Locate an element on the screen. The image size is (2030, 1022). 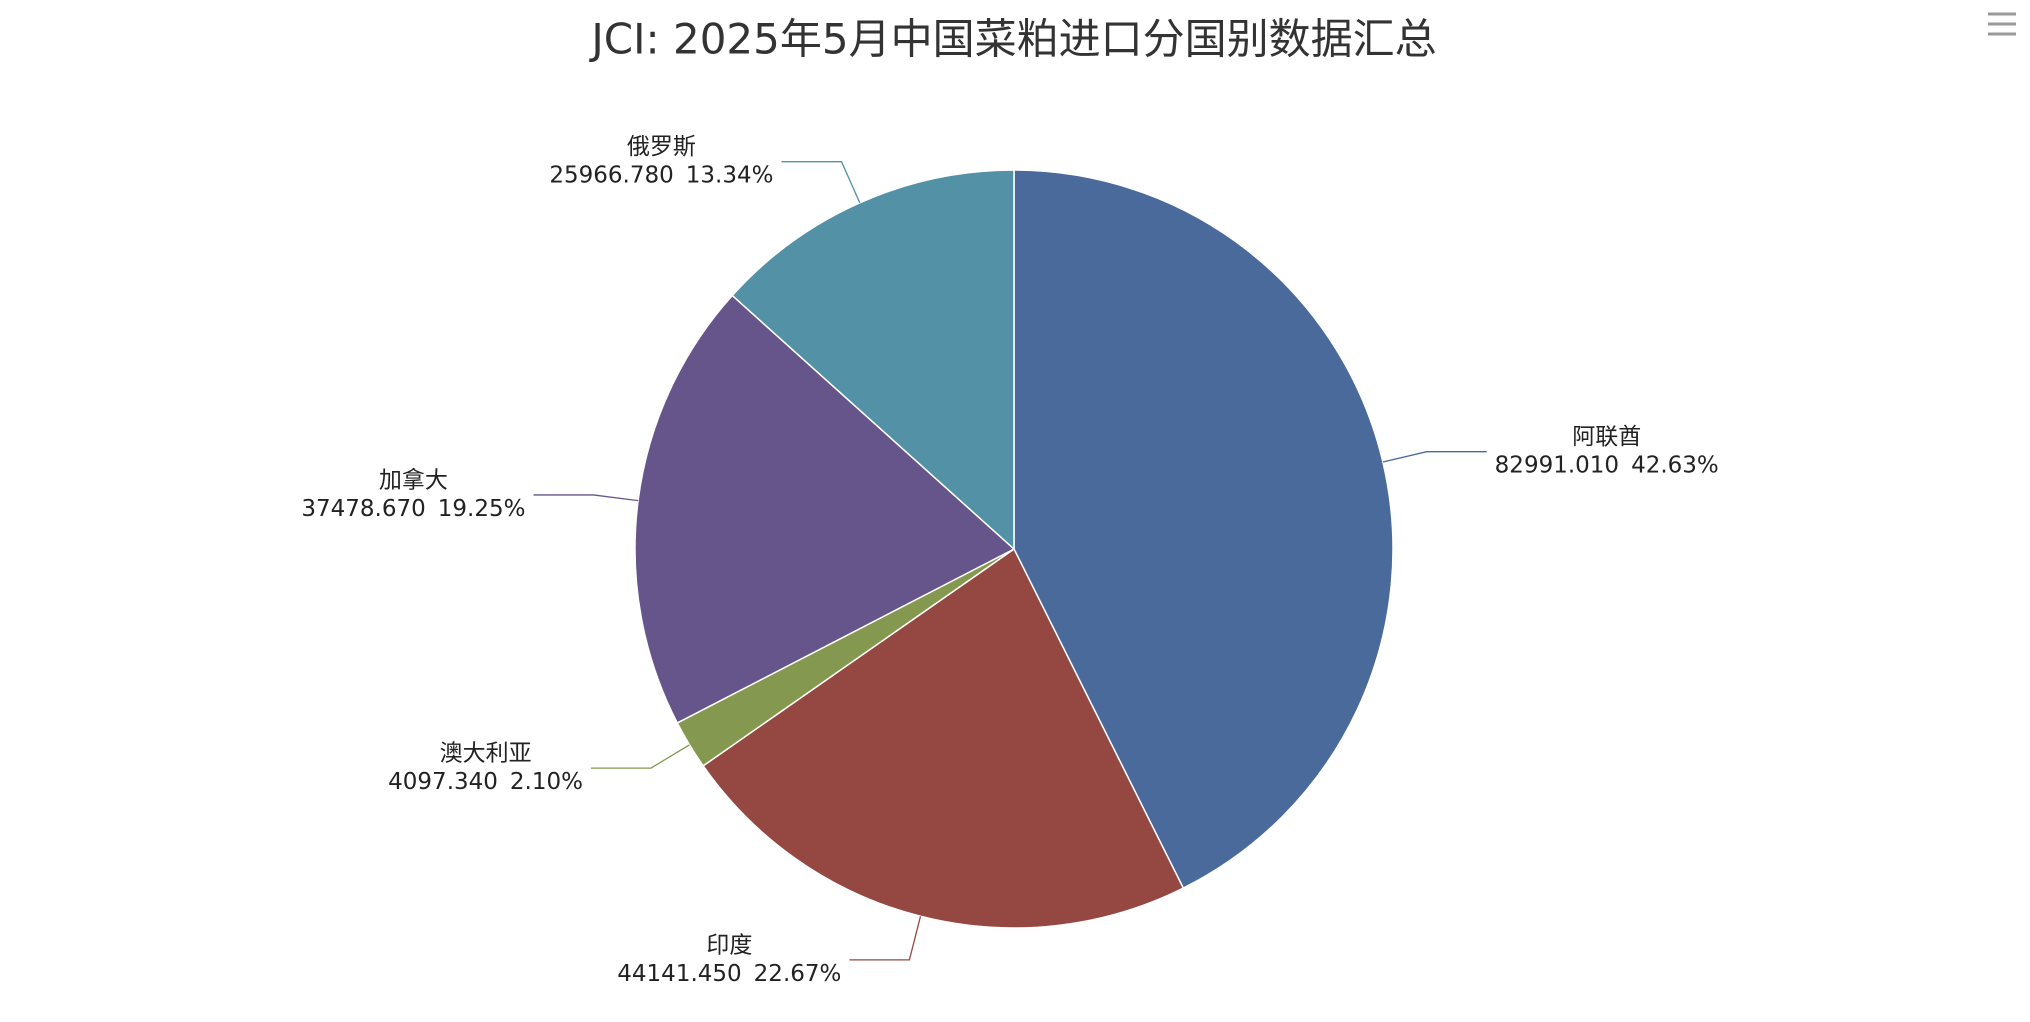
value-label: 82991.010 is located at coordinates (1557, 465).